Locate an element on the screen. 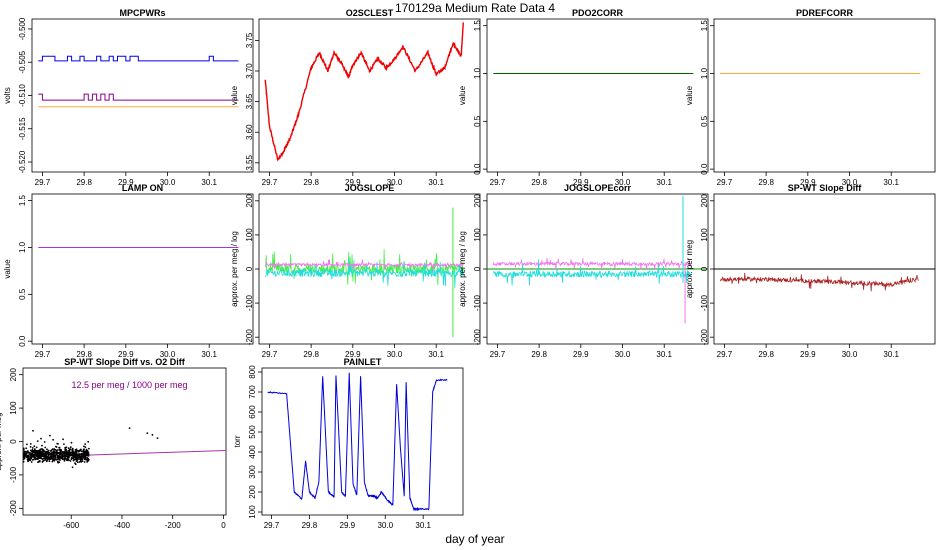 The height and width of the screenshot is (550, 950). y-axis-label: value is located at coordinates (462, 95).